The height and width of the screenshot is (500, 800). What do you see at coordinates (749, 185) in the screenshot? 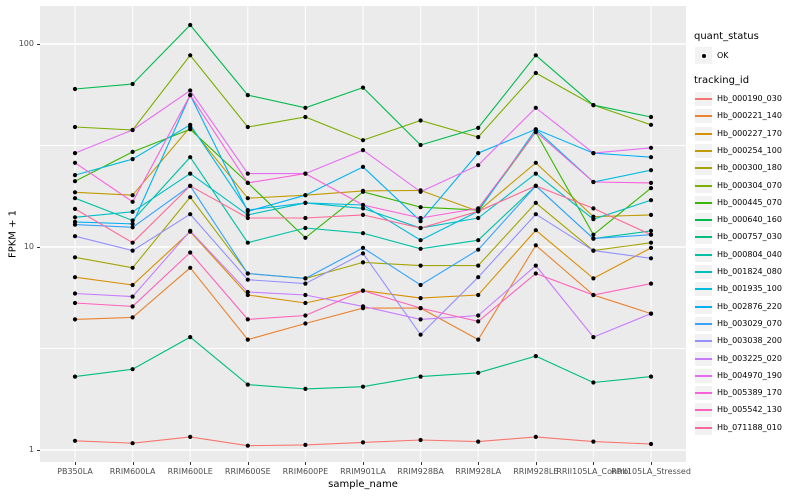
I see `legend-item-label: Hb_000304_070` at bounding box center [749, 185].